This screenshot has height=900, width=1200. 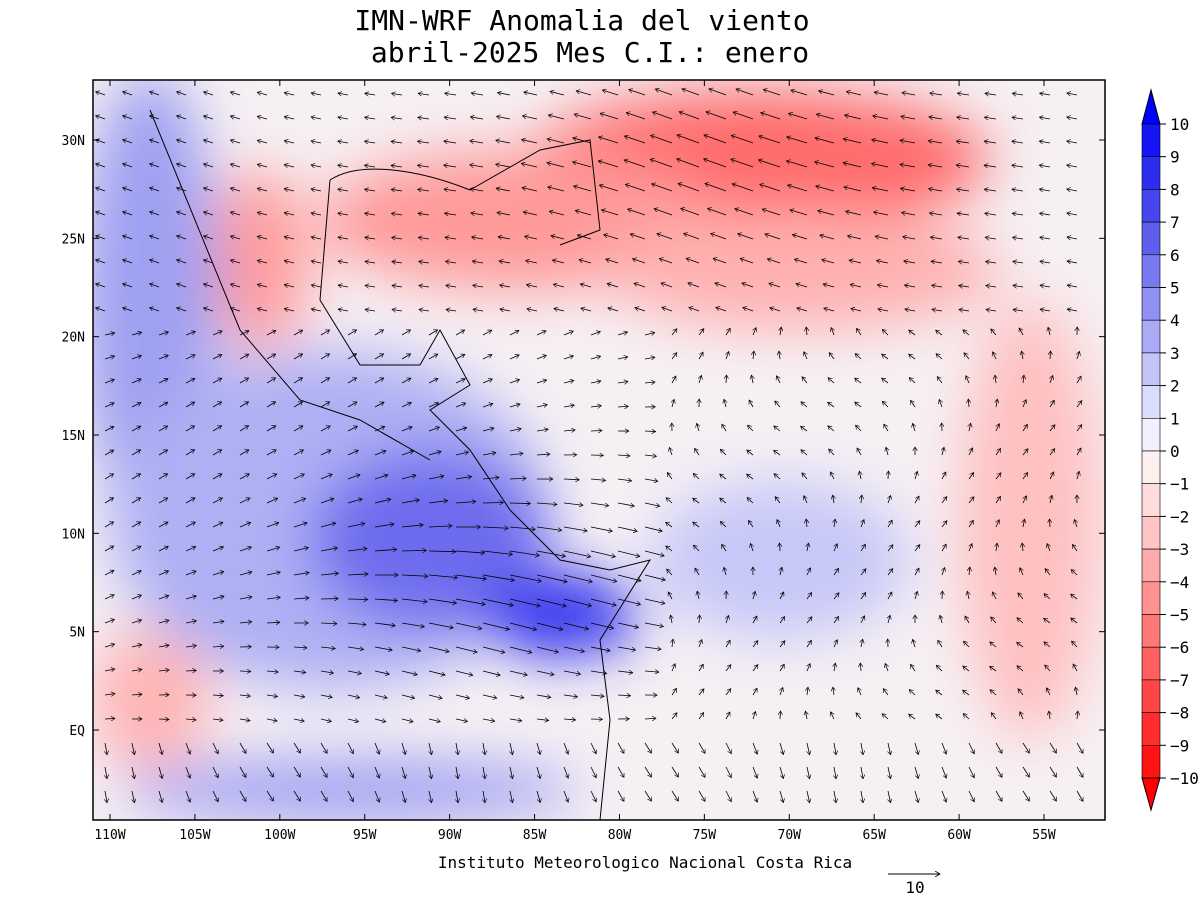 What do you see at coordinates (1179, 484) in the screenshot?
I see `colorbar-label: −1` at bounding box center [1179, 484].